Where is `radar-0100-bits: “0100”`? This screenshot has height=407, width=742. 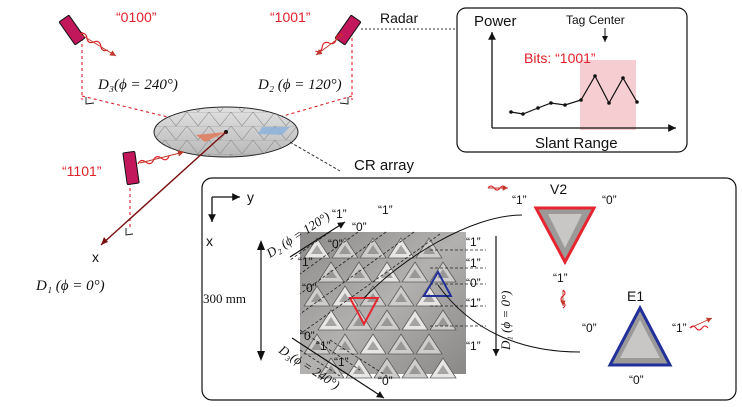 radar-0100-bits: “0100” is located at coordinates (136, 17).